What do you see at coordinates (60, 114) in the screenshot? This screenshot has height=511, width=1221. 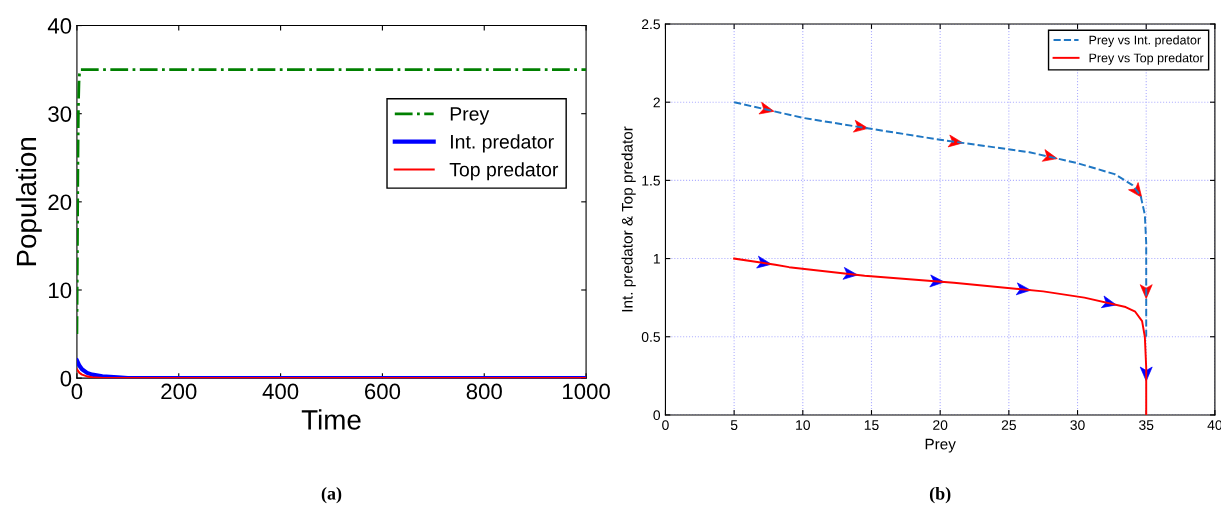 I see `y-tick-label: 30` at bounding box center [60, 114].